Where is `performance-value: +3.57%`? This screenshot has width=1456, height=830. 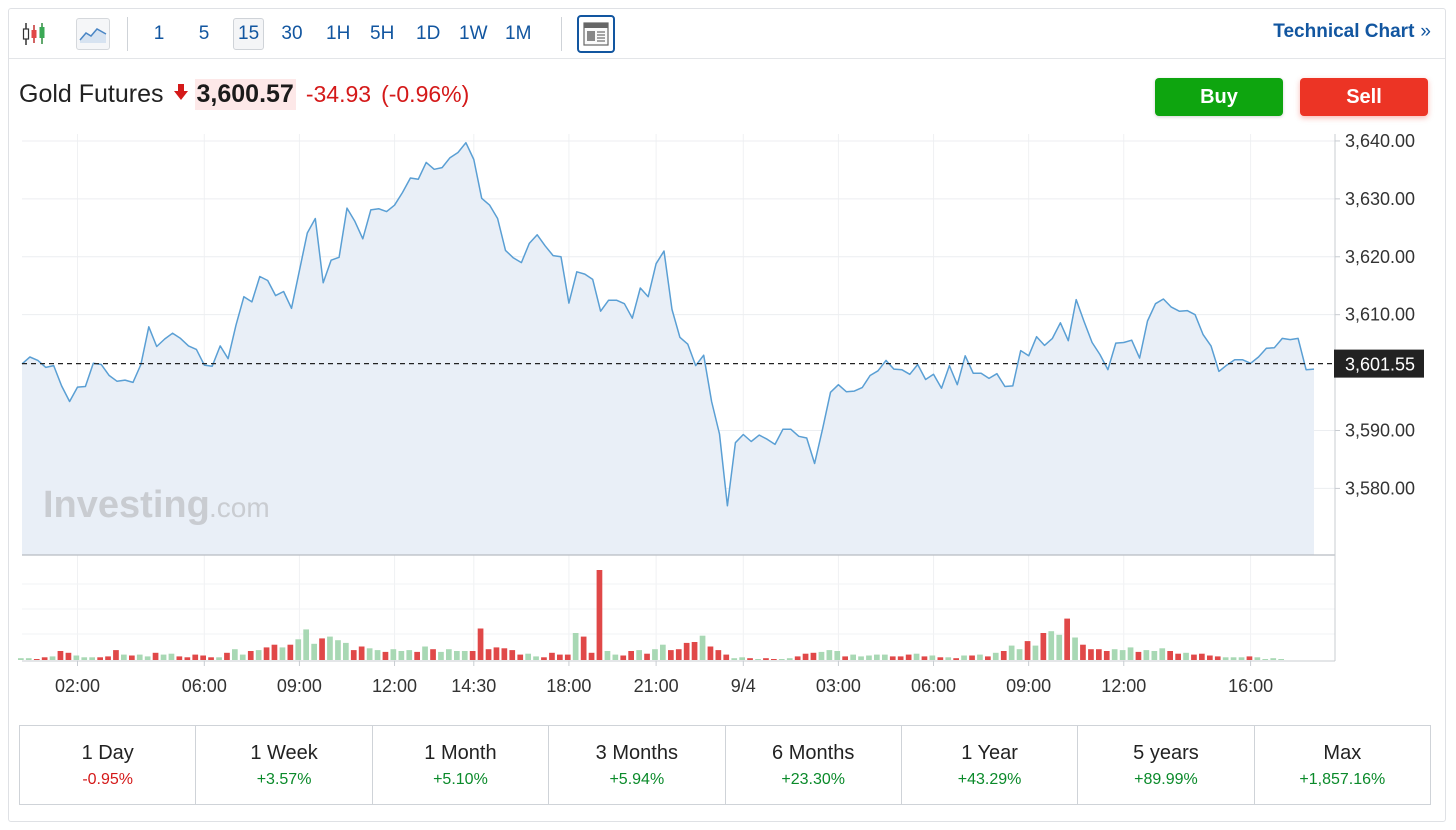
performance-value: +3.57% is located at coordinates (284, 779).